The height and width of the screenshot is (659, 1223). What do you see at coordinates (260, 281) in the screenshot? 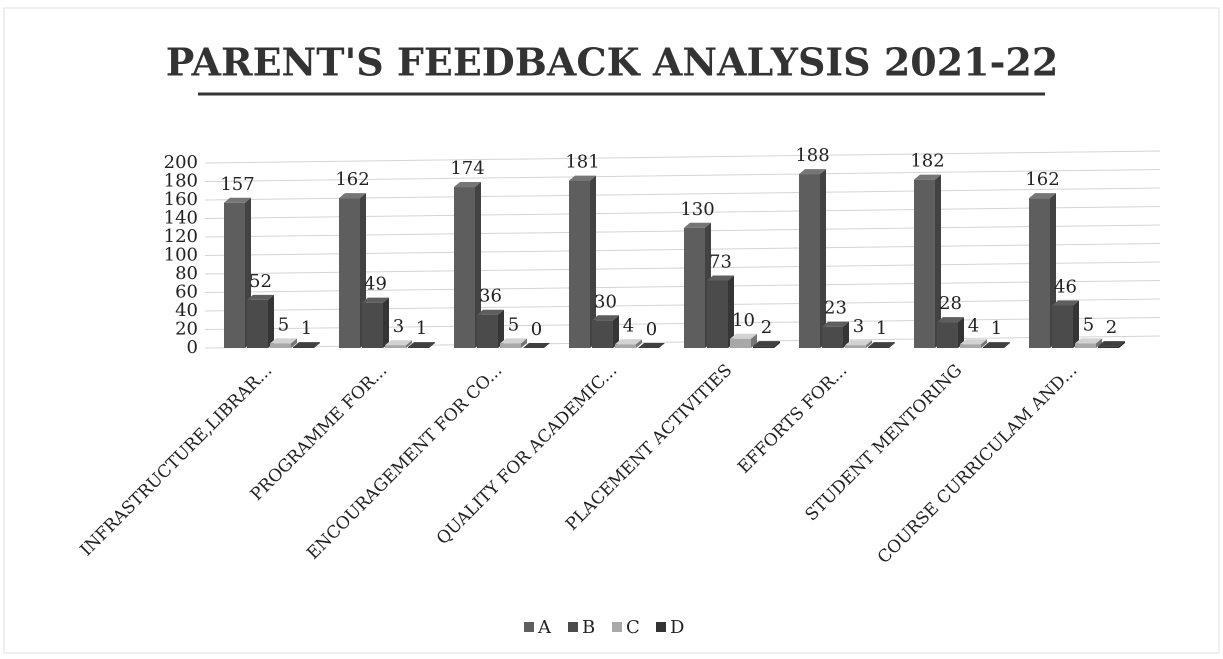
I see `data-label: 52` at bounding box center [260, 281].